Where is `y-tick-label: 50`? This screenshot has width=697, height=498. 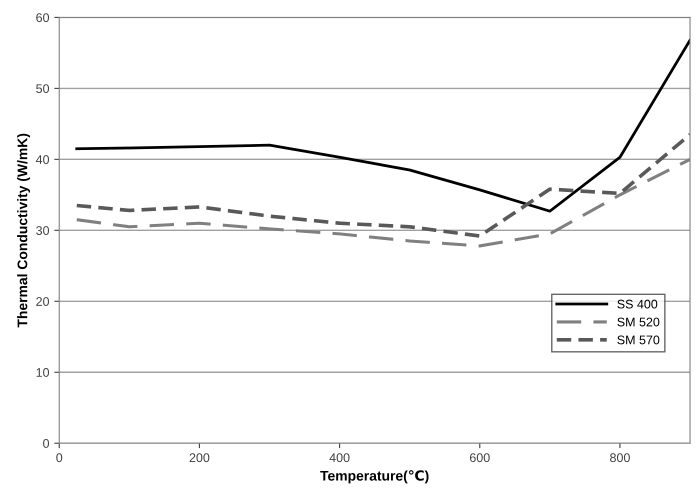
y-tick-label: 50 is located at coordinates (43, 89).